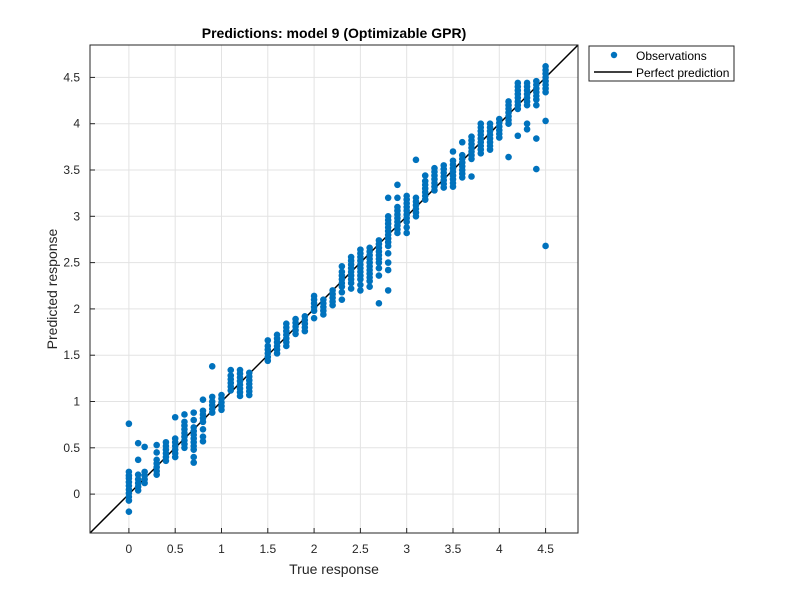 The width and height of the screenshot is (800, 605). I want to click on y-tick-label: 1.5, so click(71, 355).